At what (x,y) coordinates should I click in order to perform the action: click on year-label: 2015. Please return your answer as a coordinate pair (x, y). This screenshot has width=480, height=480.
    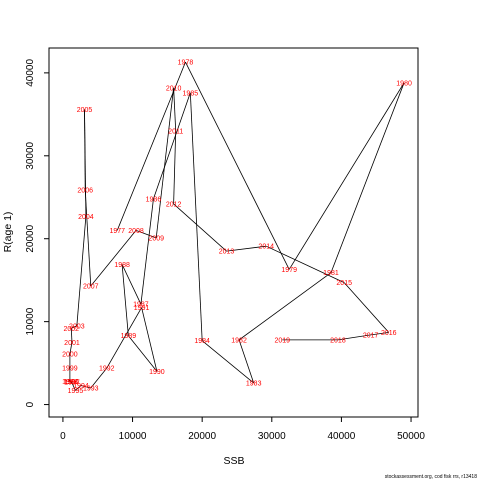
    Looking at the image, I should click on (344, 283).